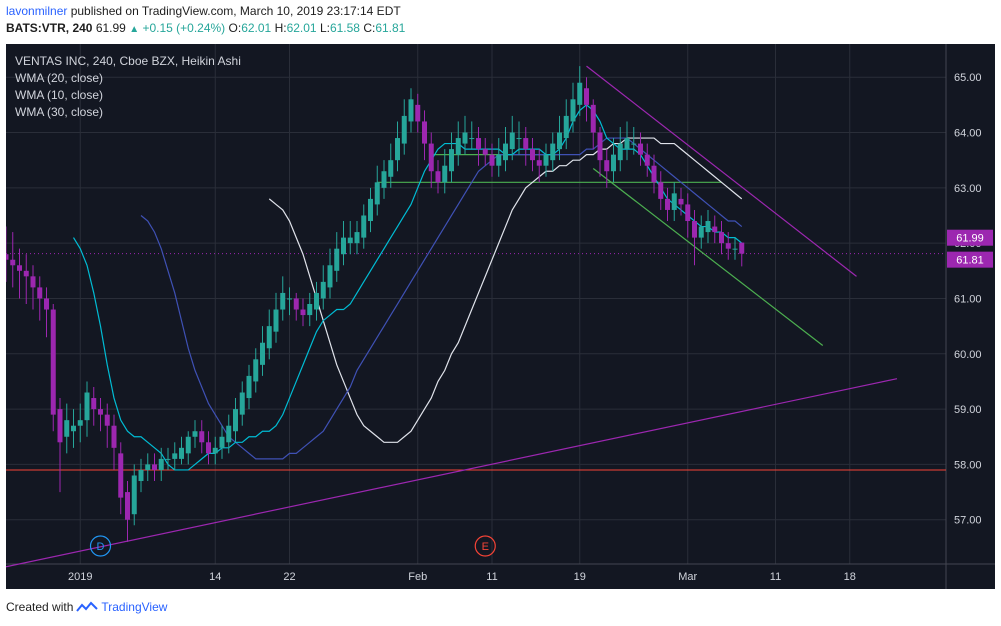 The height and width of the screenshot is (626, 1001). Describe the element at coordinates (110, 28) in the screenshot. I see `last-price: 61.99` at that location.